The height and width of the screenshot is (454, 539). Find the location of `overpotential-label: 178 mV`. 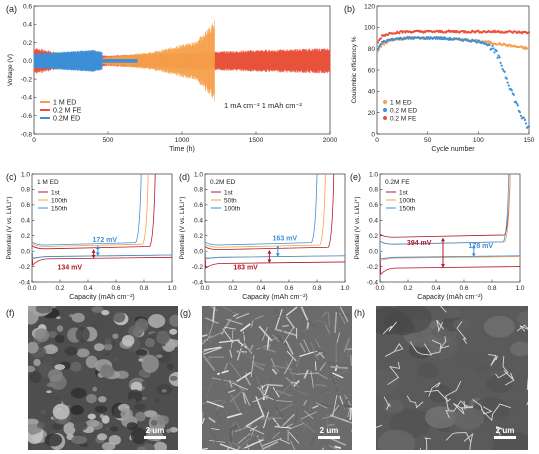

overpotential-label: 178 mV is located at coordinates (481, 246).